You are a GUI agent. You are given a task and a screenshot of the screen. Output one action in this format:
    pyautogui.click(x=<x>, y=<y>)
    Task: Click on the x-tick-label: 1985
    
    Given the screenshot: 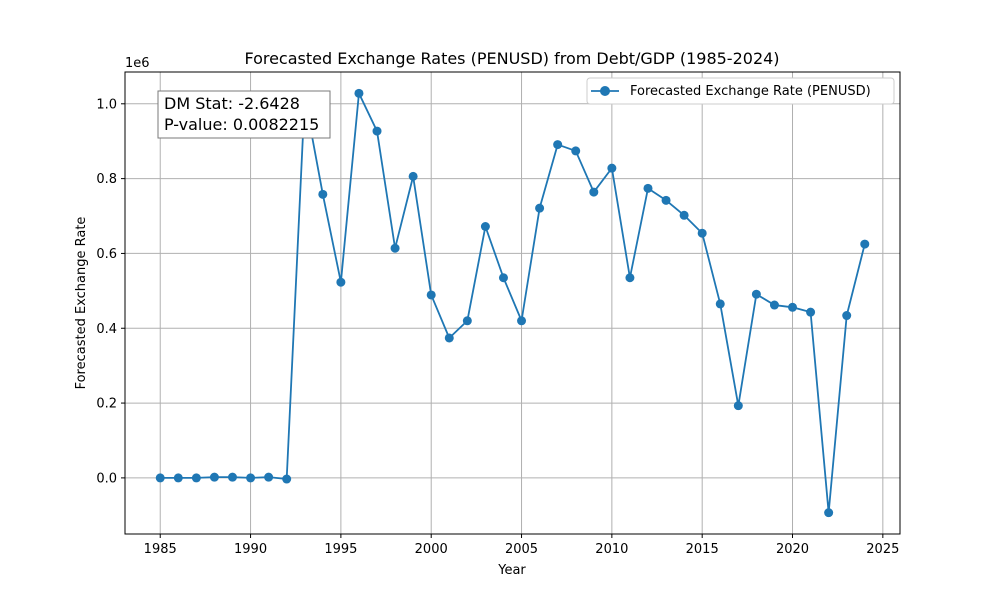 What is the action you would take?
    pyautogui.click(x=160, y=549)
    